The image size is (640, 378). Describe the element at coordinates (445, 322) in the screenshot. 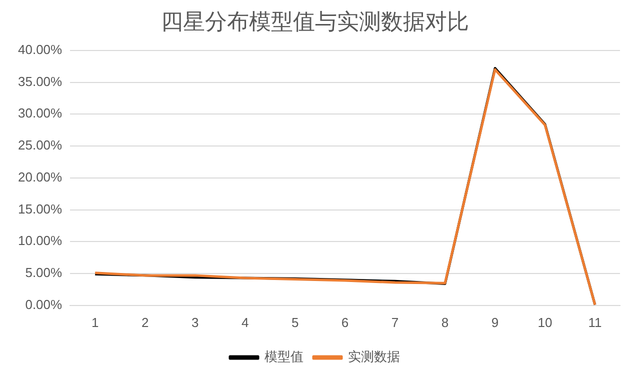

I see `x-tick-label: 8` at that location.